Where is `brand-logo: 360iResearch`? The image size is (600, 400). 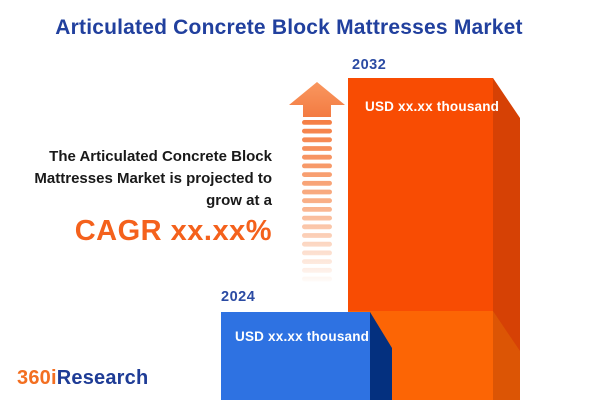 brand-logo: 360iResearch is located at coordinates (82, 378).